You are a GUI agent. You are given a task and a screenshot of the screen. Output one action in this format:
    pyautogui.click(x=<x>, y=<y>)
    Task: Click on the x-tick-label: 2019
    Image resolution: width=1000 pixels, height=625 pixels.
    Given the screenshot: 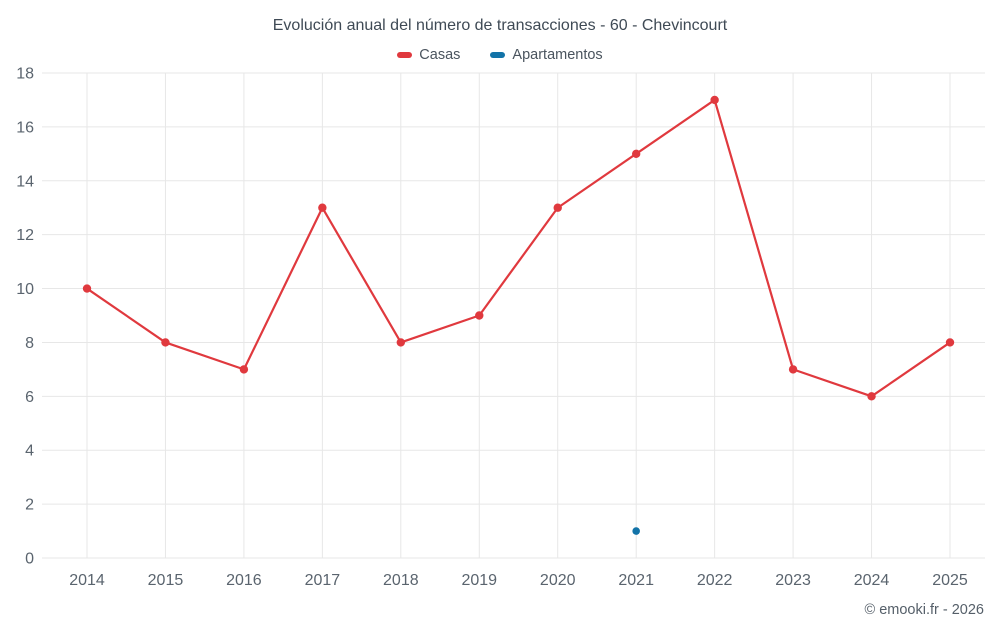 What is the action you would take?
    pyautogui.click(x=479, y=580)
    